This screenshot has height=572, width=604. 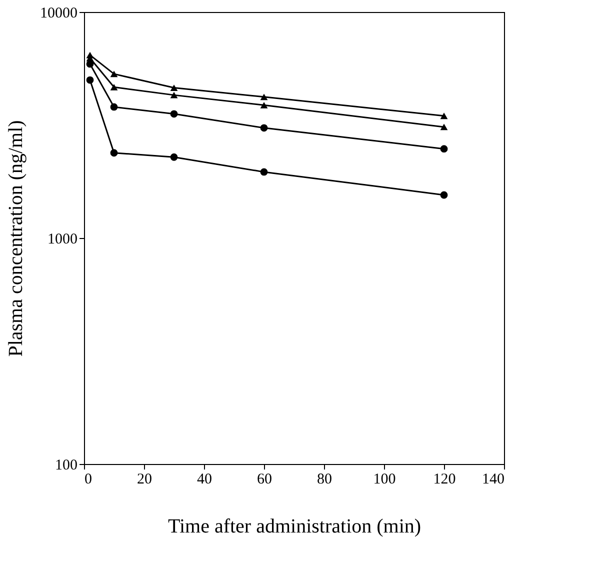 What do you see at coordinates (264, 480) in the screenshot?
I see `x-tick-label: 60` at bounding box center [264, 480].